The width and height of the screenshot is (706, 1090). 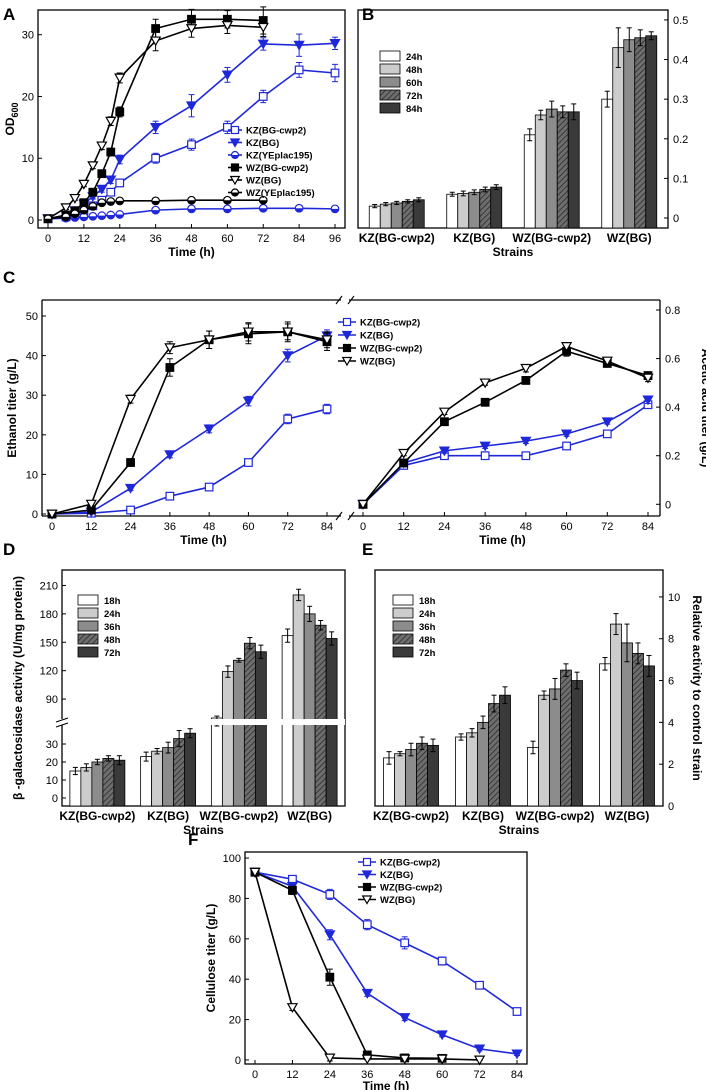 What do you see at coordinates (15, 109) in the screenshot?
I see `y-axis-label-sub: 600` at bounding box center [15, 109].